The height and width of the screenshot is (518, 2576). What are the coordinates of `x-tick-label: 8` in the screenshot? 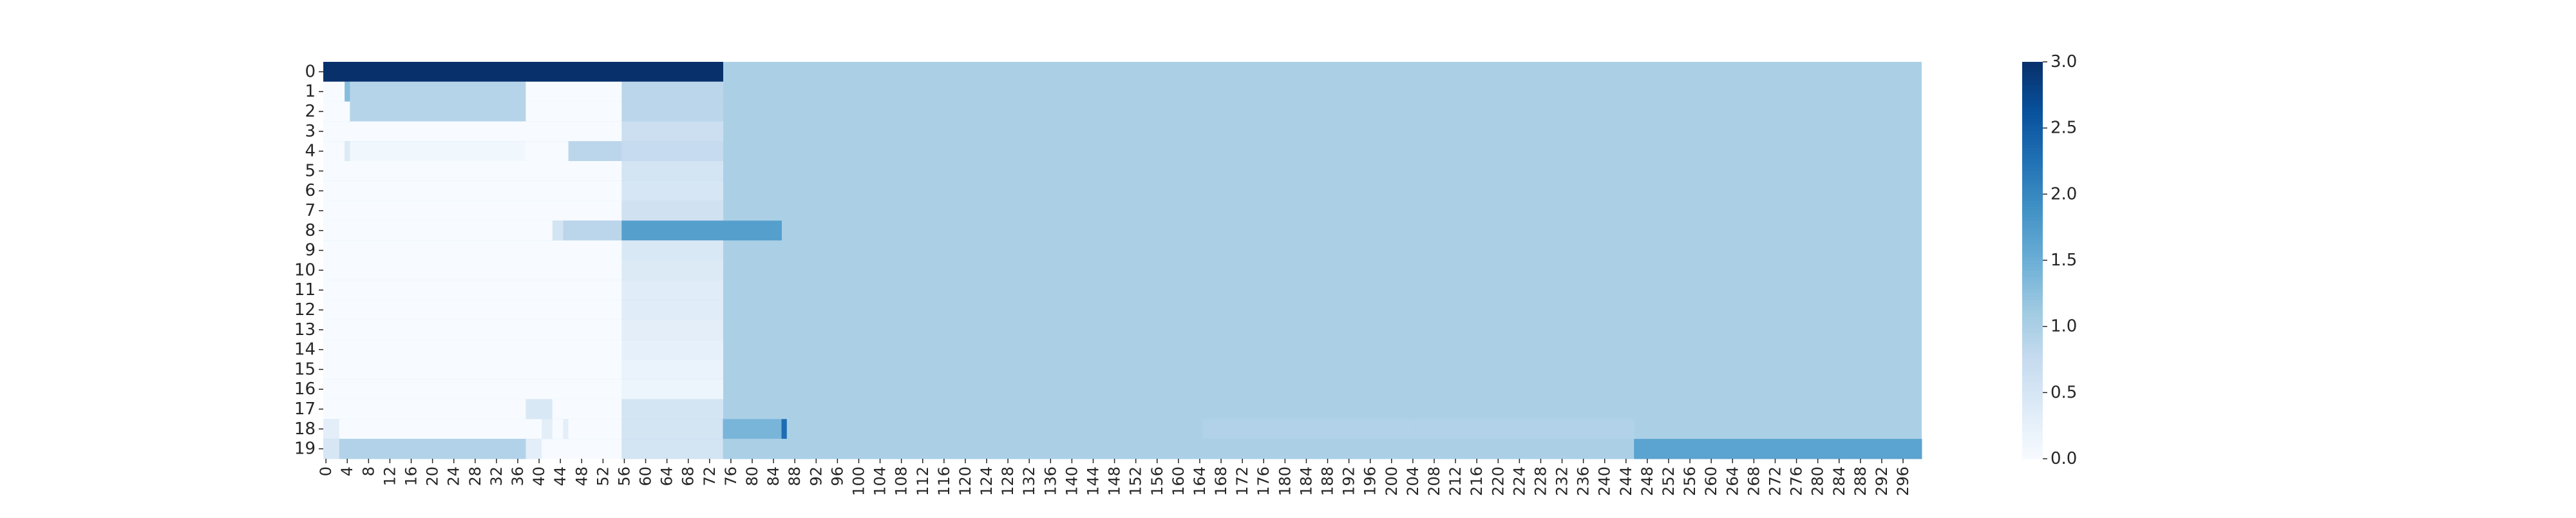 It's located at (368, 471).